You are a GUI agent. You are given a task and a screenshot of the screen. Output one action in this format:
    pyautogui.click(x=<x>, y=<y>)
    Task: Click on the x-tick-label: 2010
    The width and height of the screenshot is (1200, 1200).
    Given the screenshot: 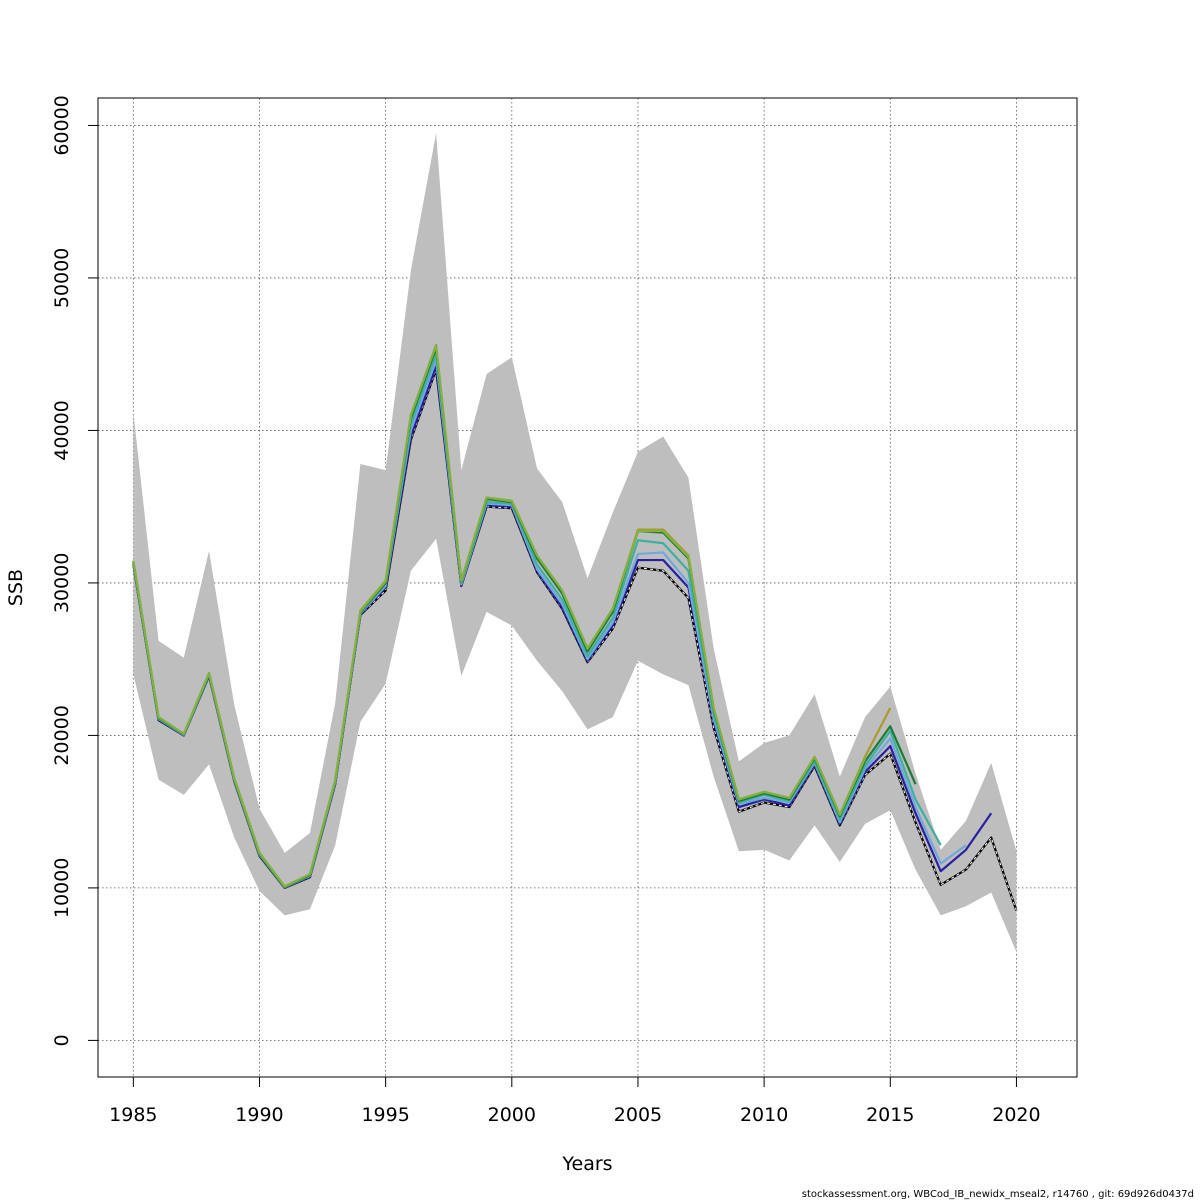 What is the action you would take?
    pyautogui.click(x=764, y=1115)
    